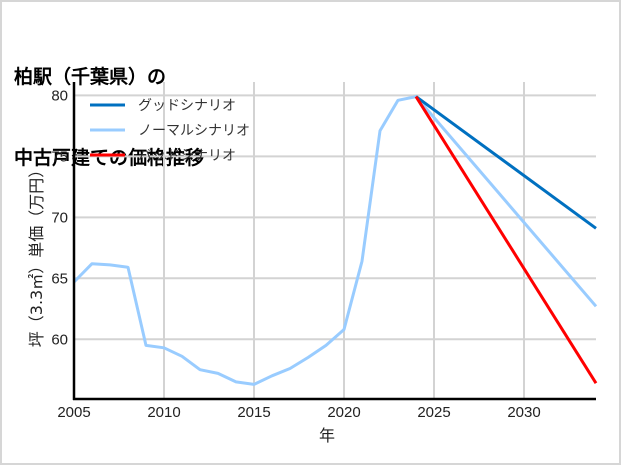 This screenshot has width=621, height=465. Describe the element at coordinates (36, 254) in the screenshot. I see `y-axis-label: 坪（3.3㎡）単価（万円）` at that location.